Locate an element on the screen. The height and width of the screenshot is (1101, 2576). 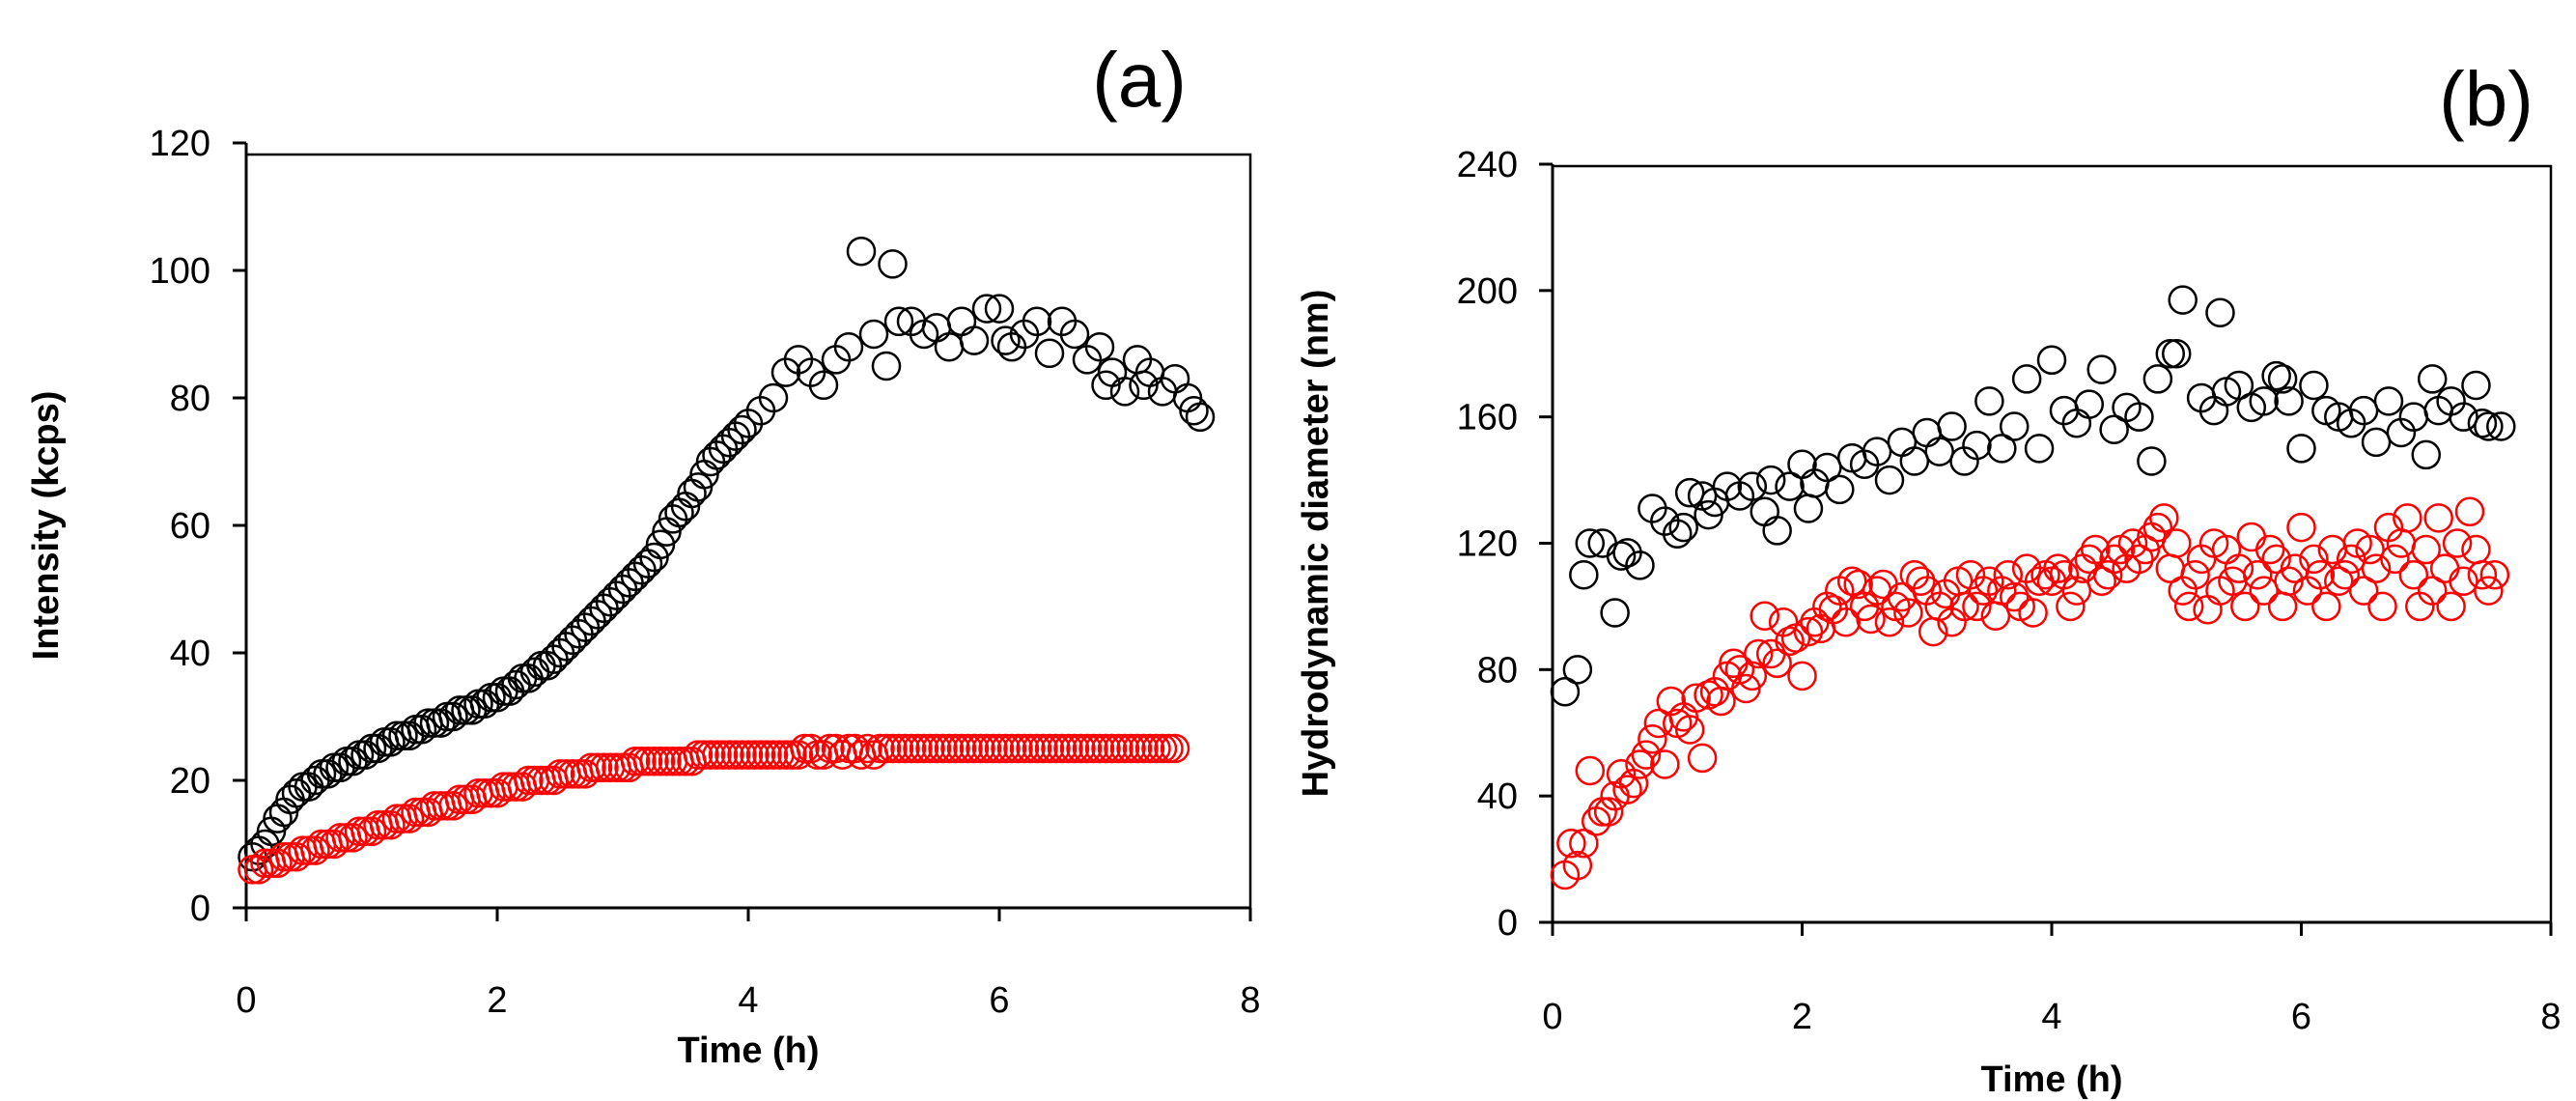
y-tick-label: 20 is located at coordinates (190, 781).